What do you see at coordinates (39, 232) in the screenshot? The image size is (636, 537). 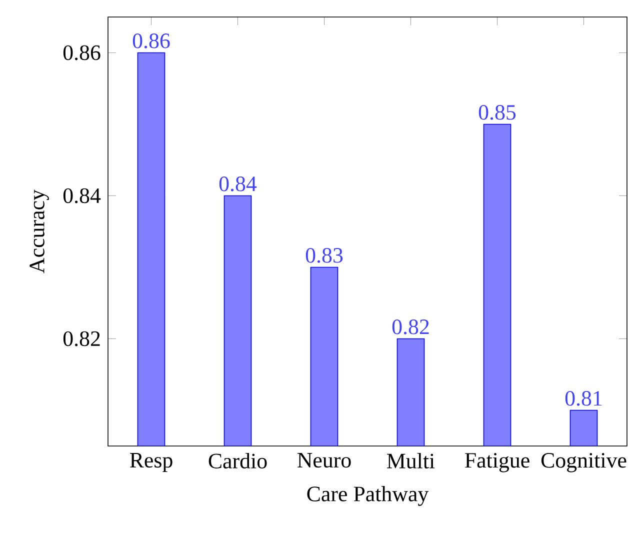 I see `y-axis-title: Accuracy` at bounding box center [39, 232].